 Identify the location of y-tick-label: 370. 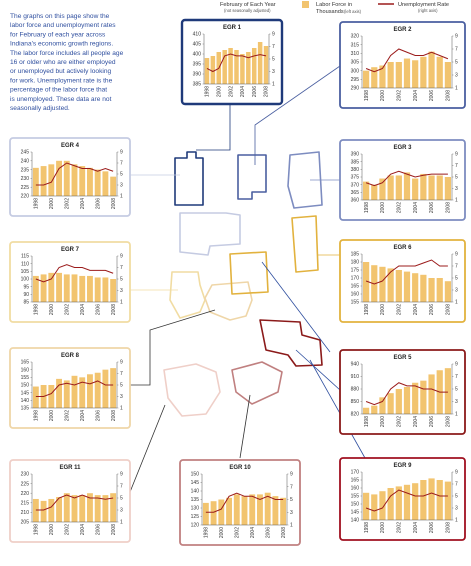
(355, 185).